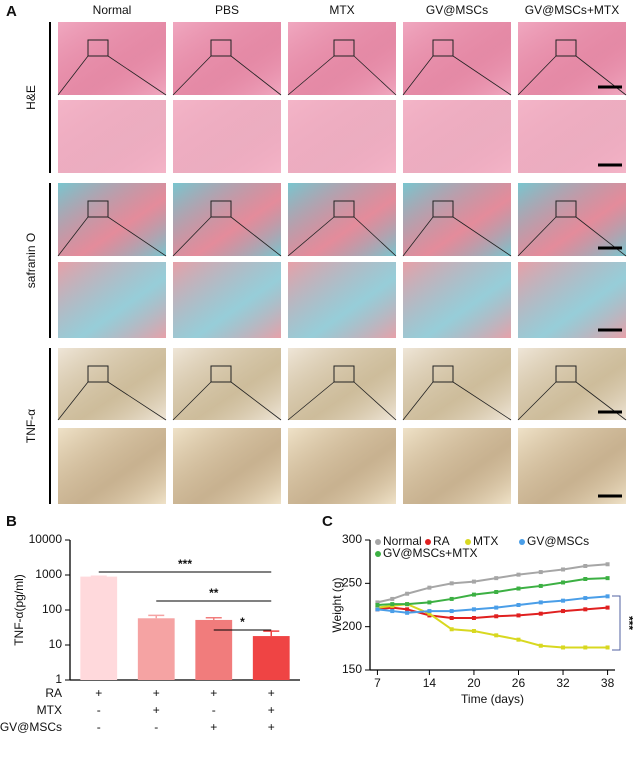 The image size is (633, 770). Describe the element at coordinates (337, 604) in the screenshot. I see `y-axis-label: Weight (g)` at that location.